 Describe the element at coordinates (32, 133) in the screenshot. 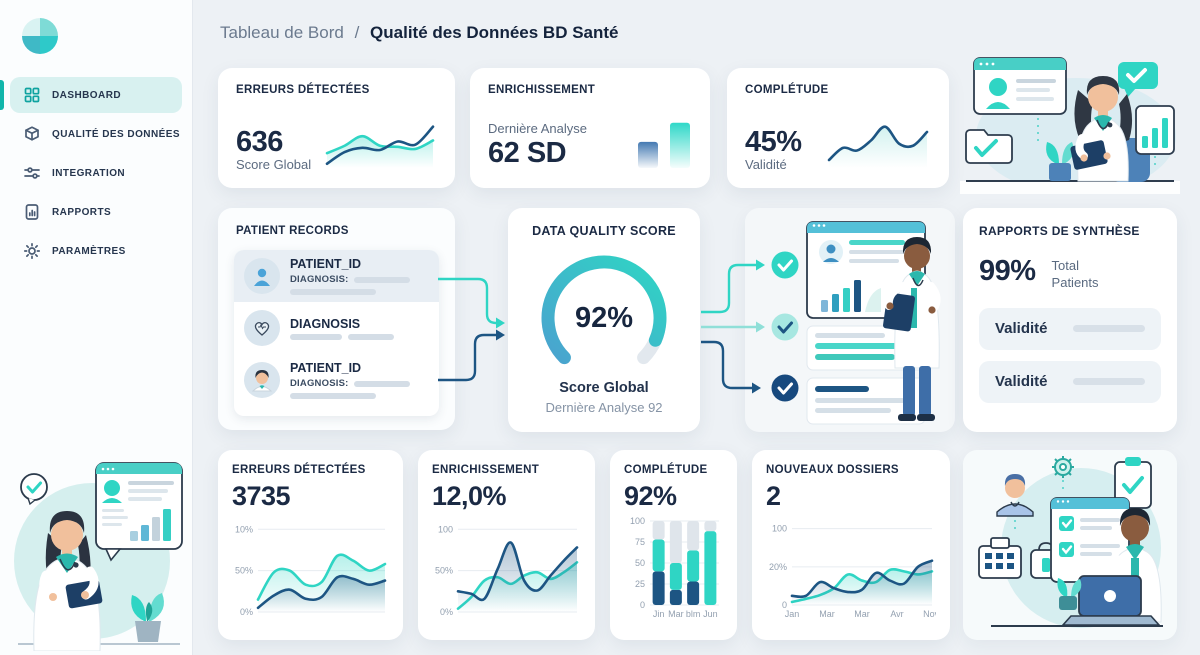

I see `cube-icon` at that location.